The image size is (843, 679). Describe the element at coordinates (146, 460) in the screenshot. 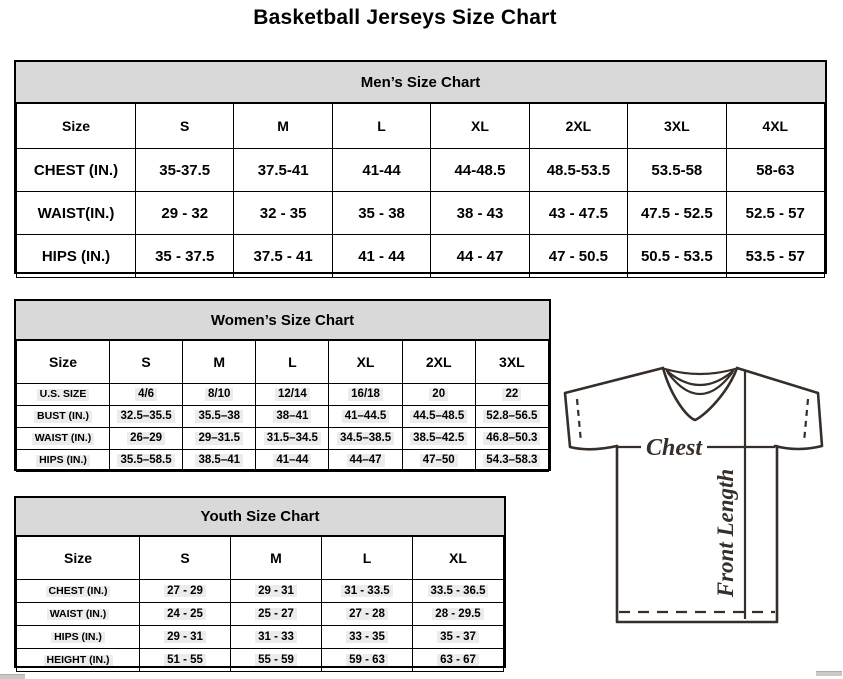

I see `size-value-cell: 35.5–58.5` at that location.